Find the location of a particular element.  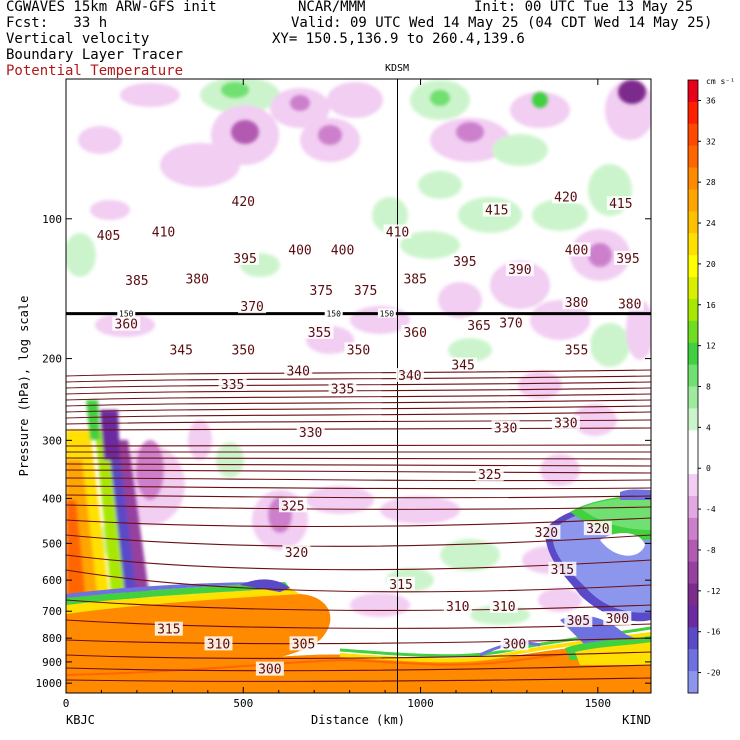

theta-label: 385 is located at coordinates (414, 279).